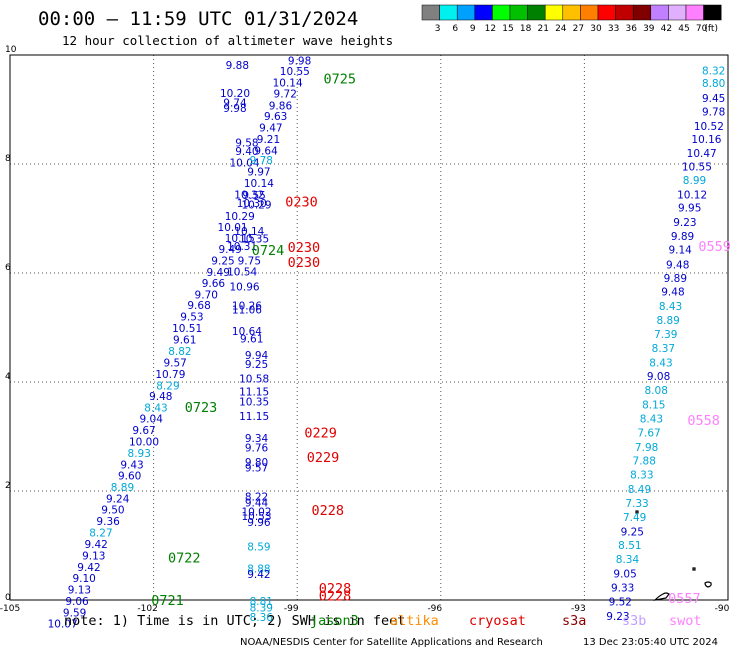 This screenshot has height=650, width=740. What do you see at coordinates (438, 29) in the screenshot?
I see `colorbar-label: 3` at bounding box center [438, 29].